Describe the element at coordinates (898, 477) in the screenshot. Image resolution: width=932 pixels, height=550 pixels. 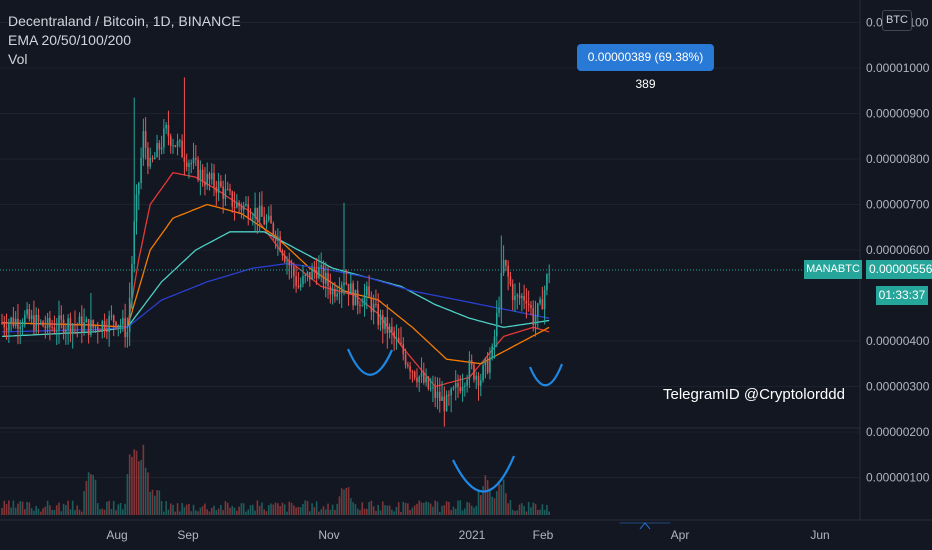
I see `price-tick-label: 0.00000100` at that location.